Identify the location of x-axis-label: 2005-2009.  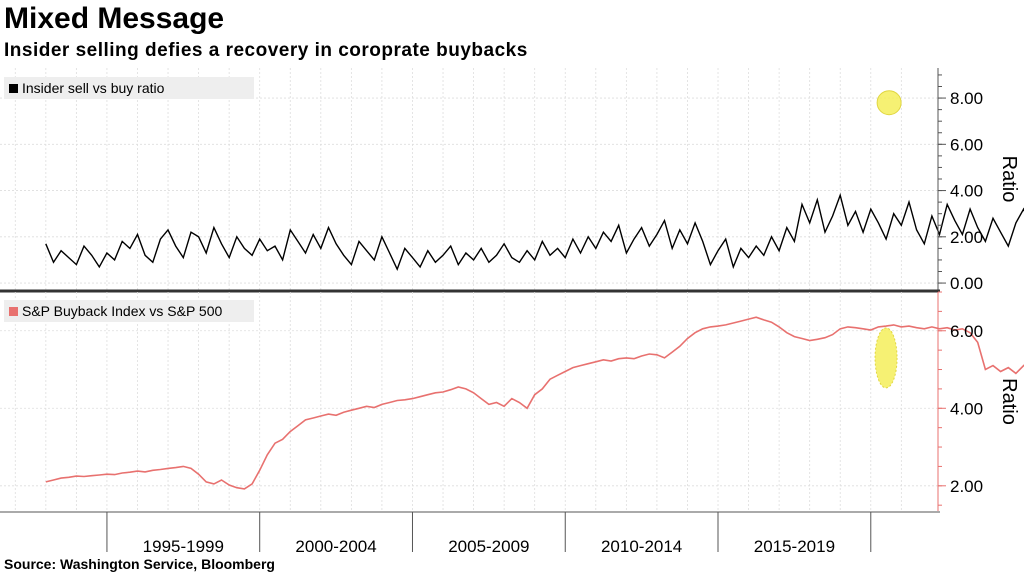
(488, 546).